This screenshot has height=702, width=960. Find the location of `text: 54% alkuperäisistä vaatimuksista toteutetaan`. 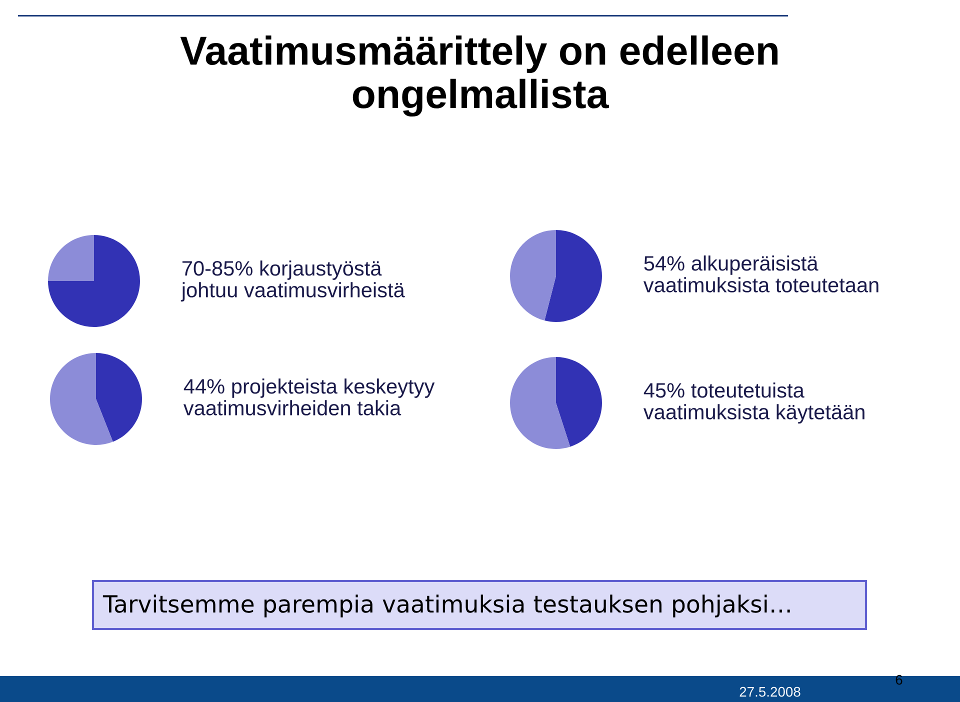

text: 54% alkuperäisistä vaatimuksista toteutetaan is located at coordinates (760, 273).